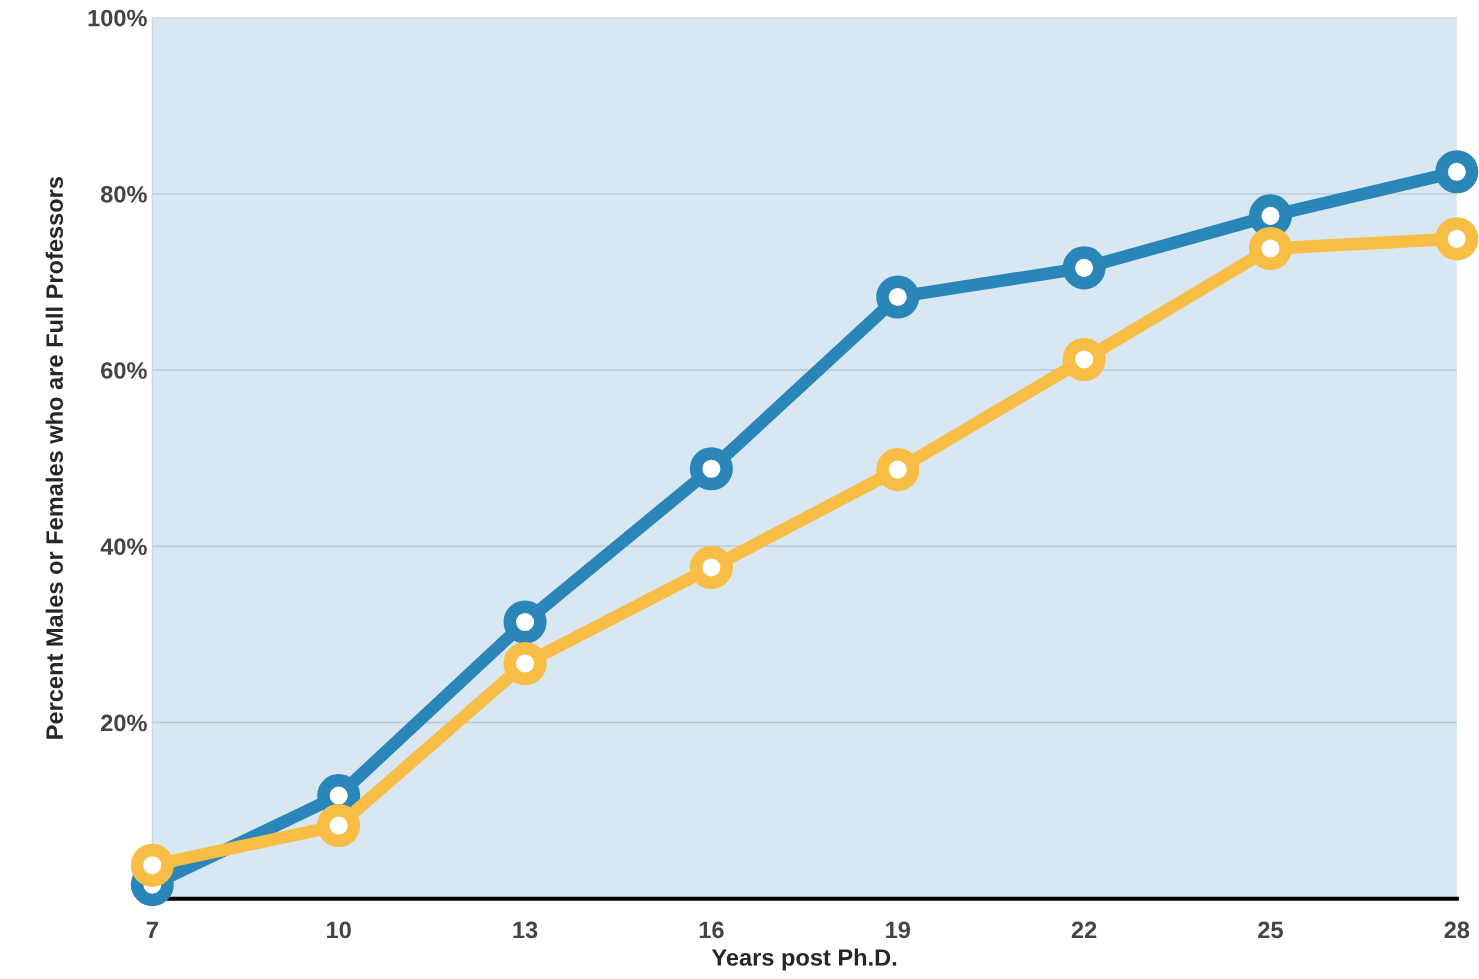  Describe the element at coordinates (117, 18) in the screenshot. I see `y-tick-label: 100%` at that location.